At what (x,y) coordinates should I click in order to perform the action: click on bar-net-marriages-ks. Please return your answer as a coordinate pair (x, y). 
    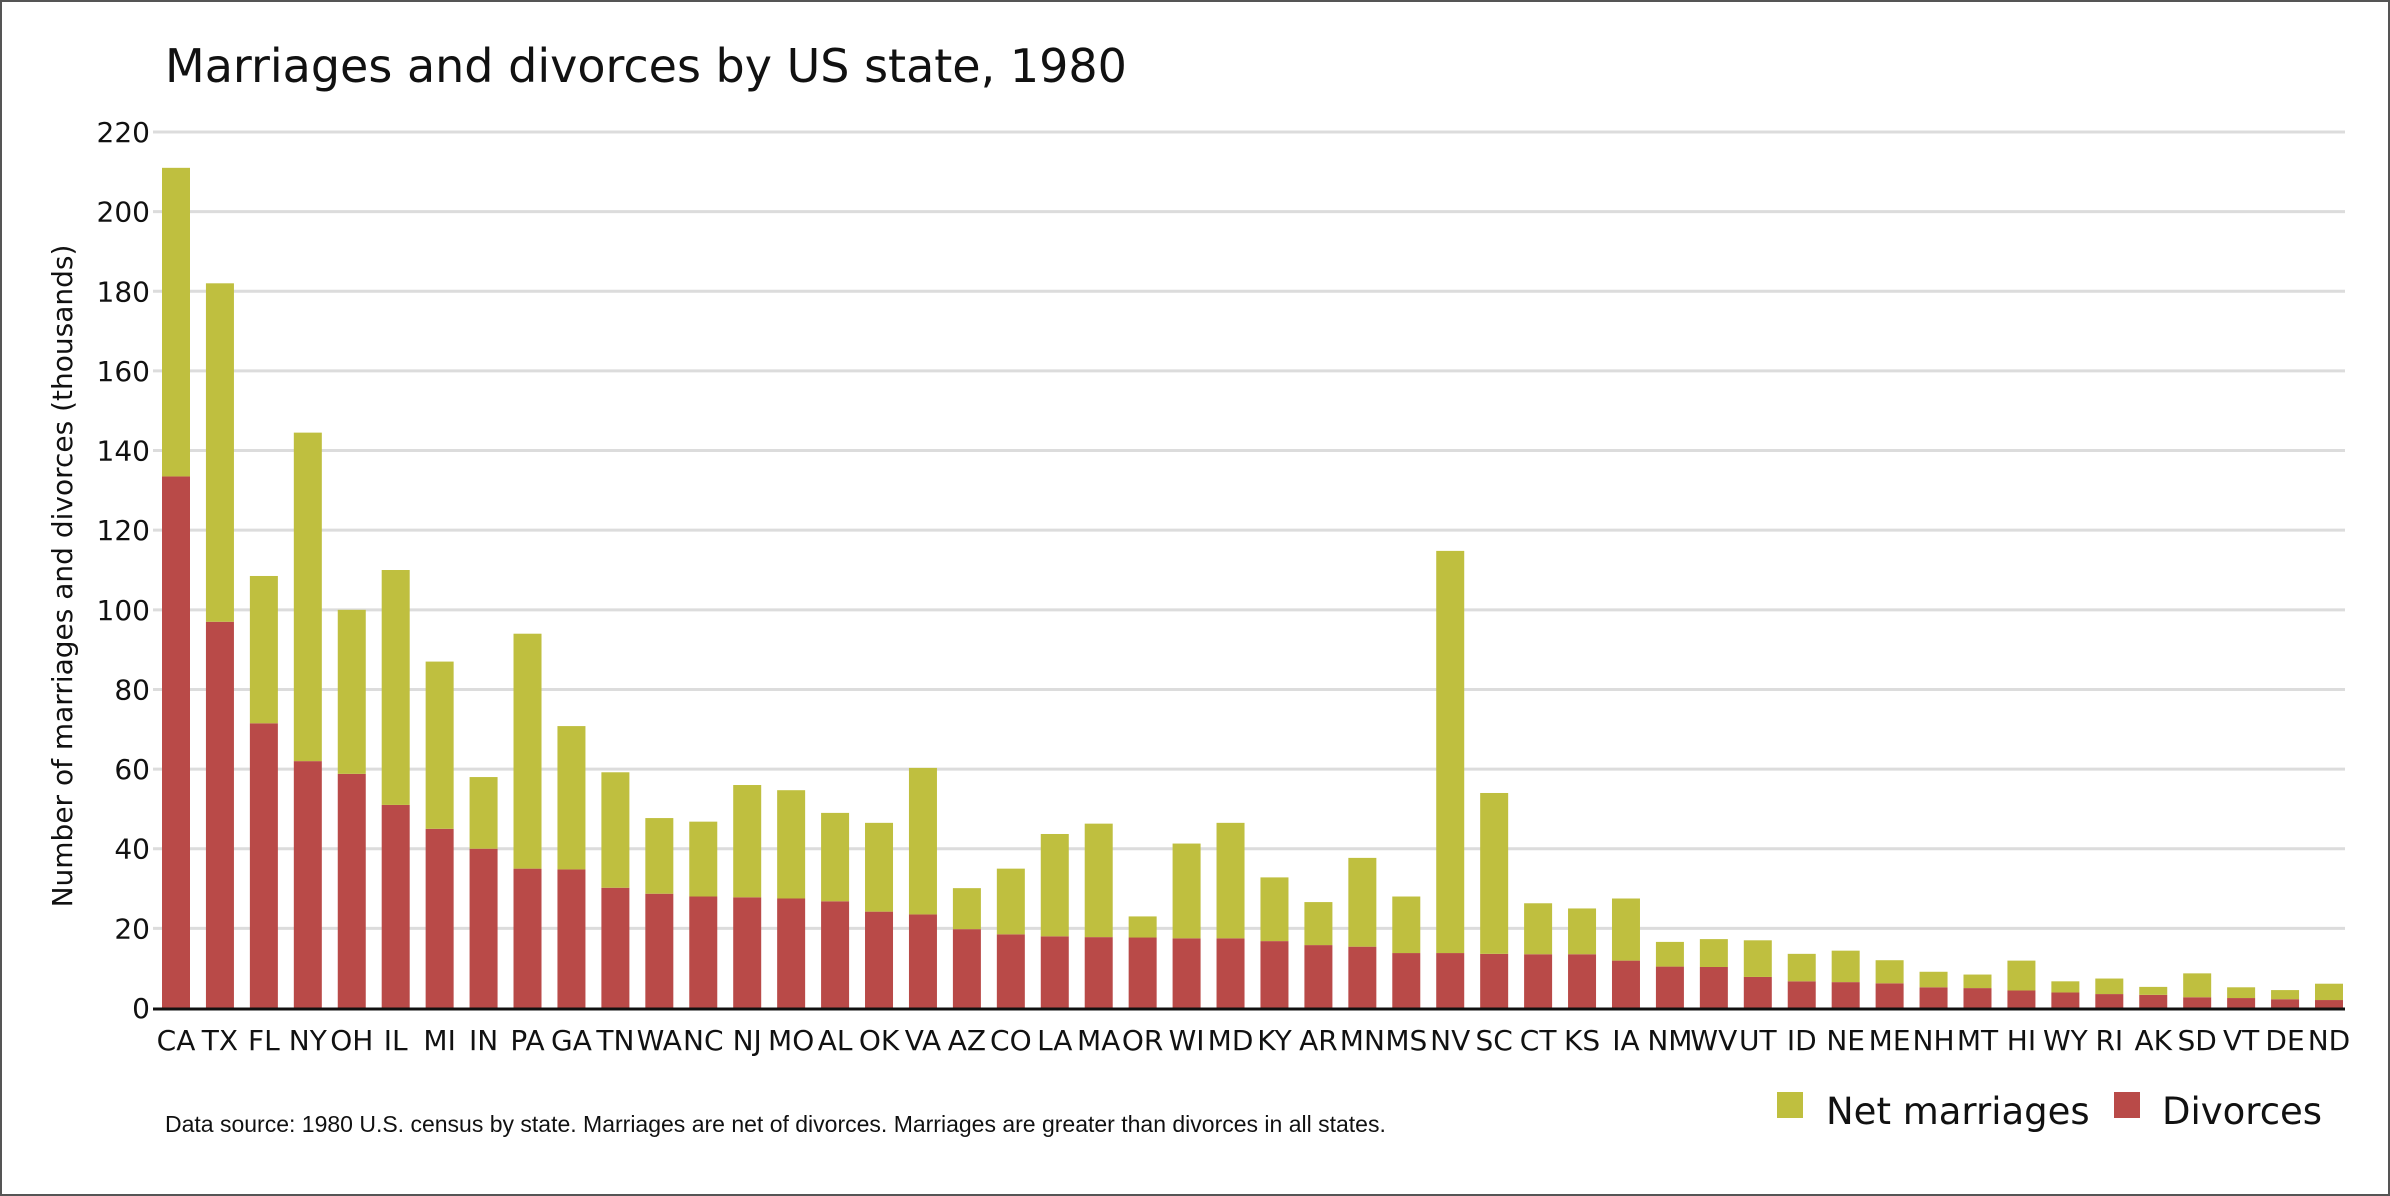
    Looking at the image, I should click on (1582, 931).